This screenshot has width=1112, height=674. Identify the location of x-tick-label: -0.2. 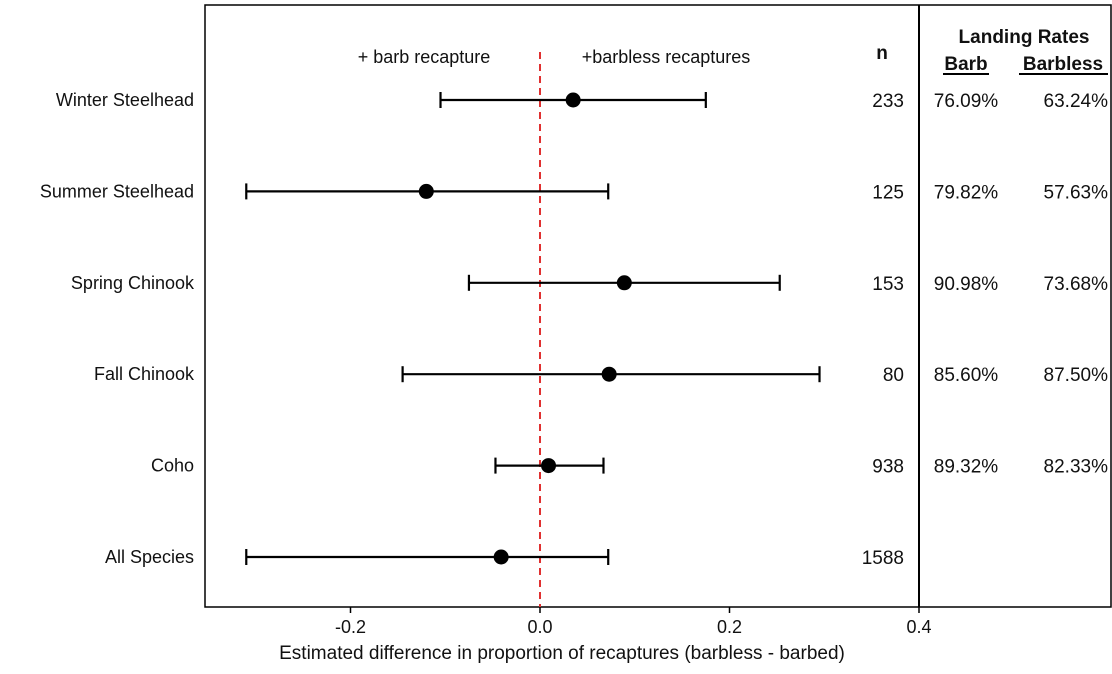
(350, 627).